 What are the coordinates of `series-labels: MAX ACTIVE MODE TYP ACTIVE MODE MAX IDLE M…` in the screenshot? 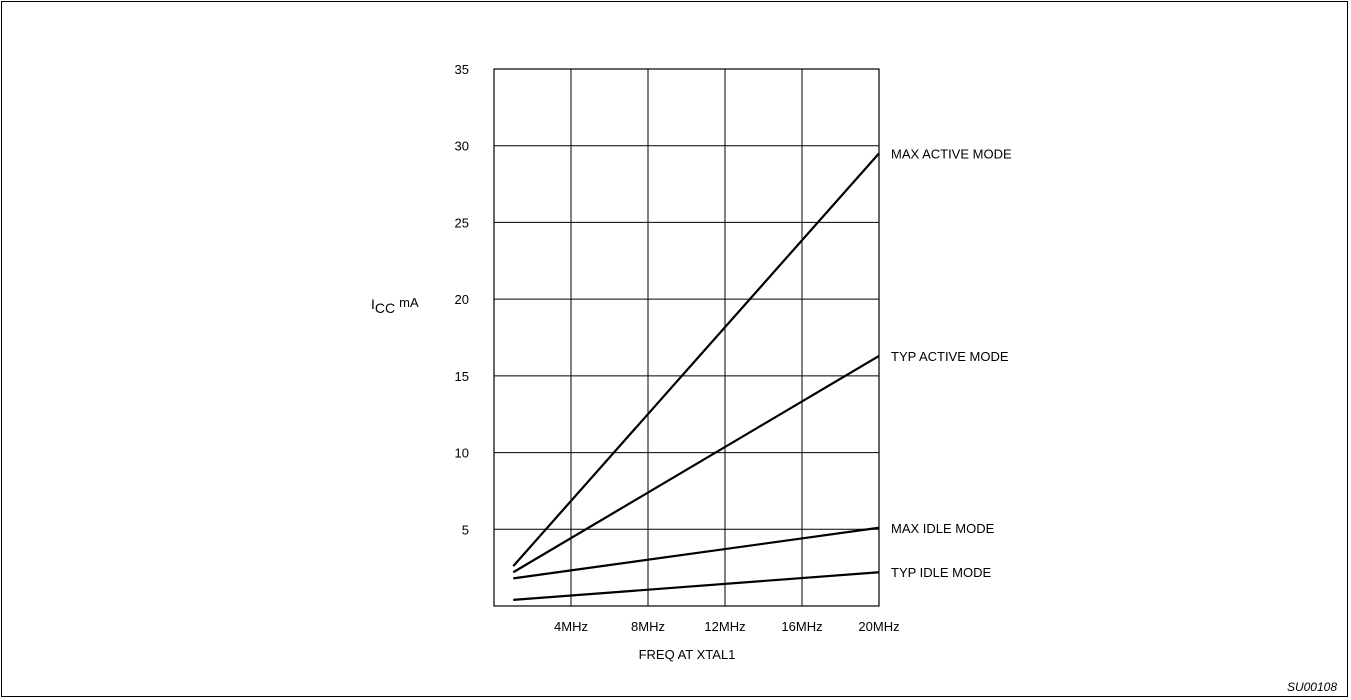 It's located at (951, 363).